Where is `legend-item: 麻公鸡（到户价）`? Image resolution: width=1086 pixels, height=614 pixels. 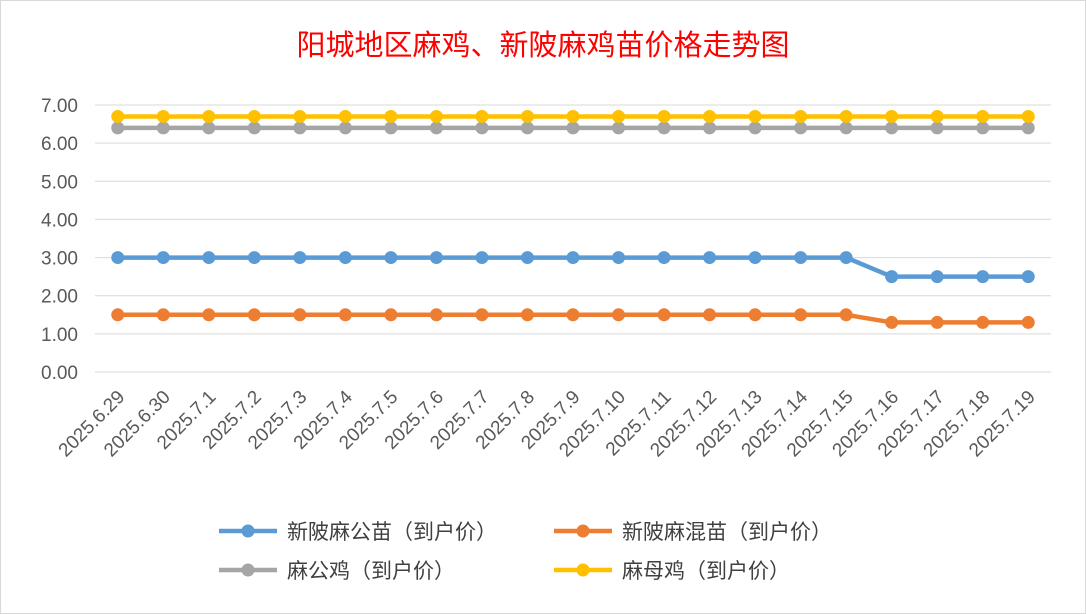
legend-item: 麻公鸡（到户价） is located at coordinates (337, 571).